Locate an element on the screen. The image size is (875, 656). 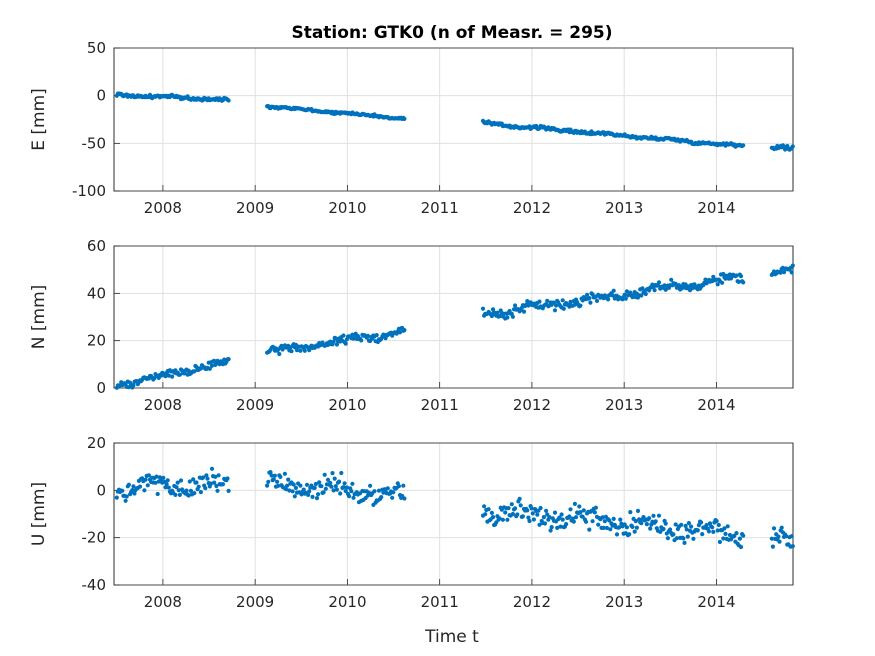
y-axis-label-east: E [mm] is located at coordinates (39, 119).